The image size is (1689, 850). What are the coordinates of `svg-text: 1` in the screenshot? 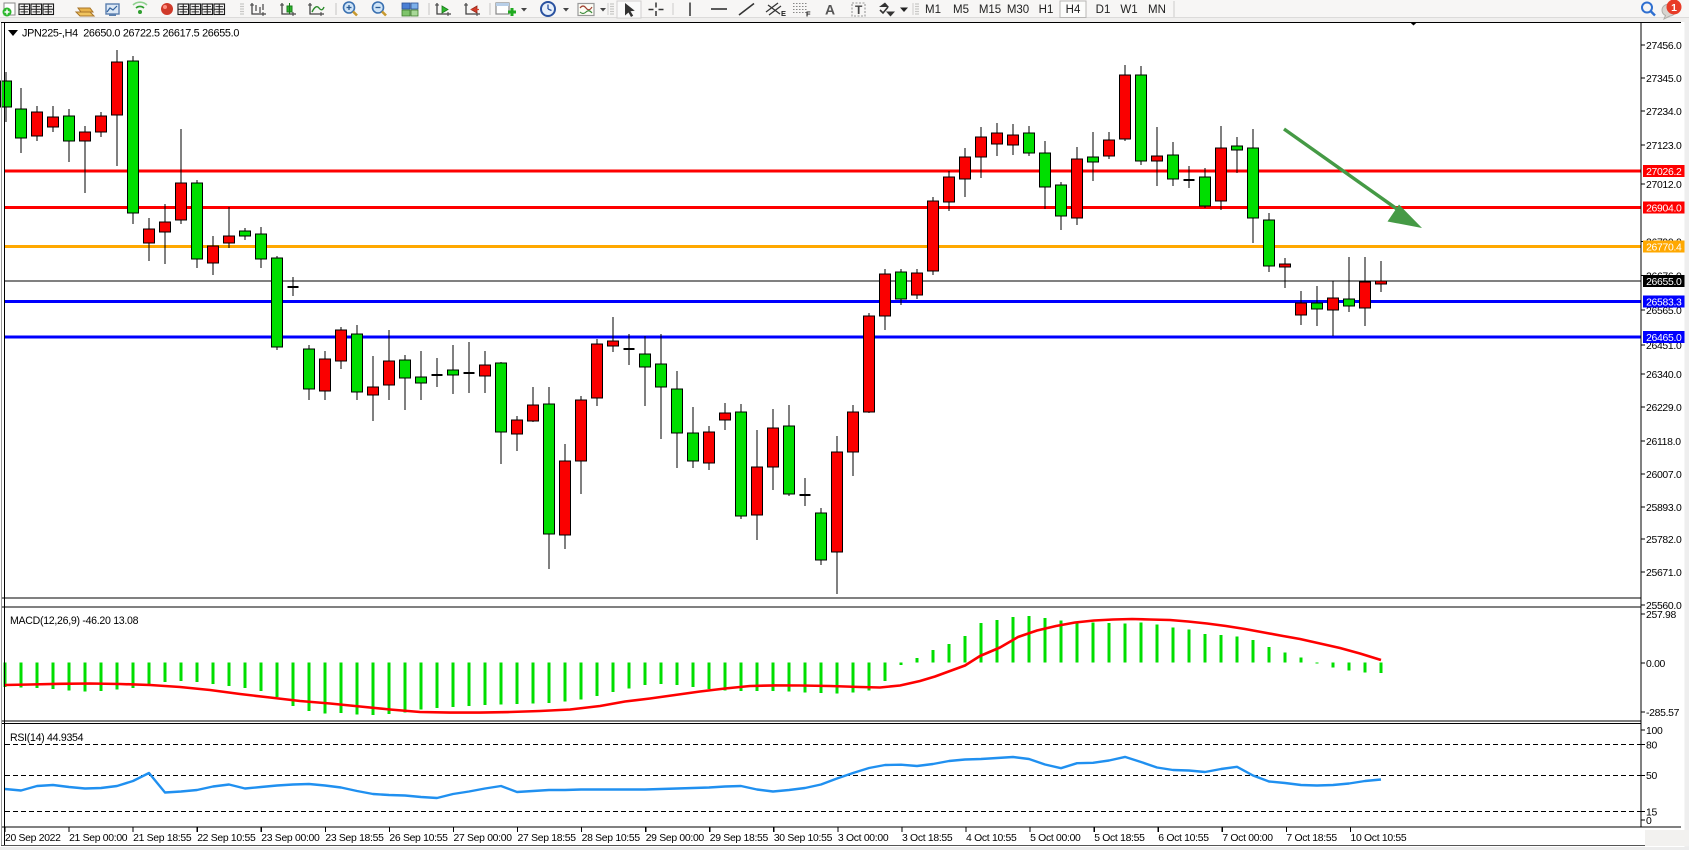 It's located at (1674, 8).